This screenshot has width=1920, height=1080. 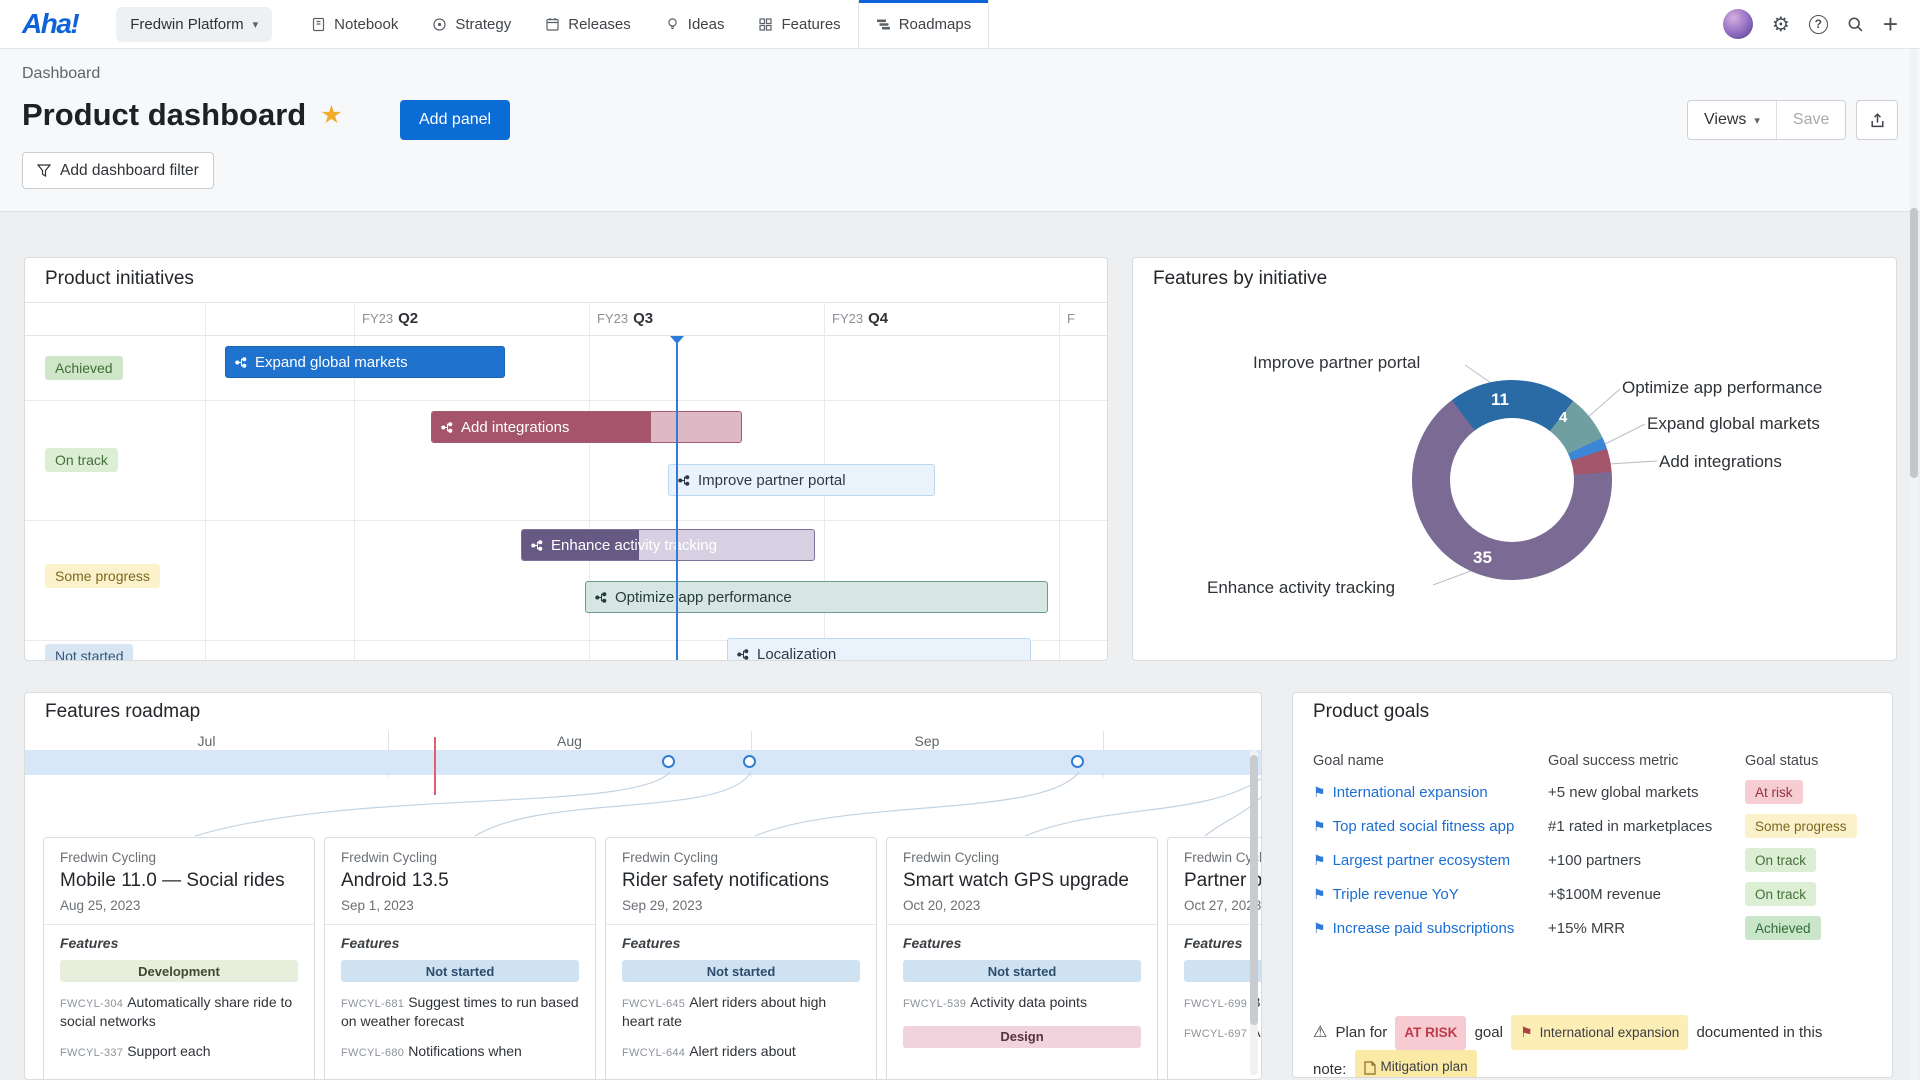 What do you see at coordinates (1301, 587) in the screenshot?
I see `donut-label-enhance-activity-tracking: Enhance activity tracking` at bounding box center [1301, 587].